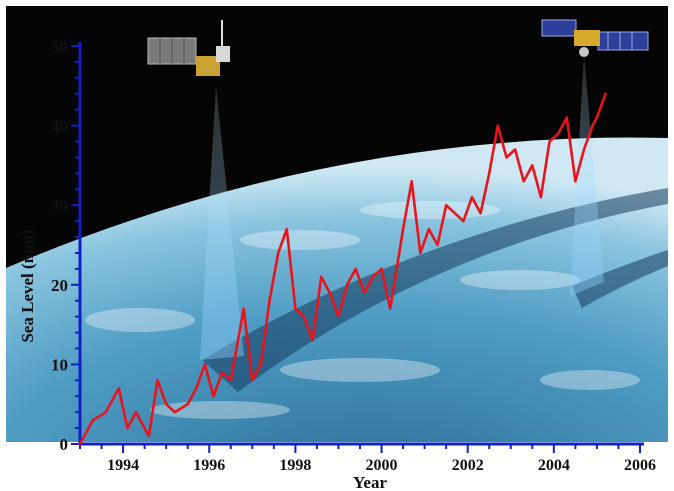  What do you see at coordinates (295, 465) in the screenshot?
I see `x-tick-label: 1998` at bounding box center [295, 465].